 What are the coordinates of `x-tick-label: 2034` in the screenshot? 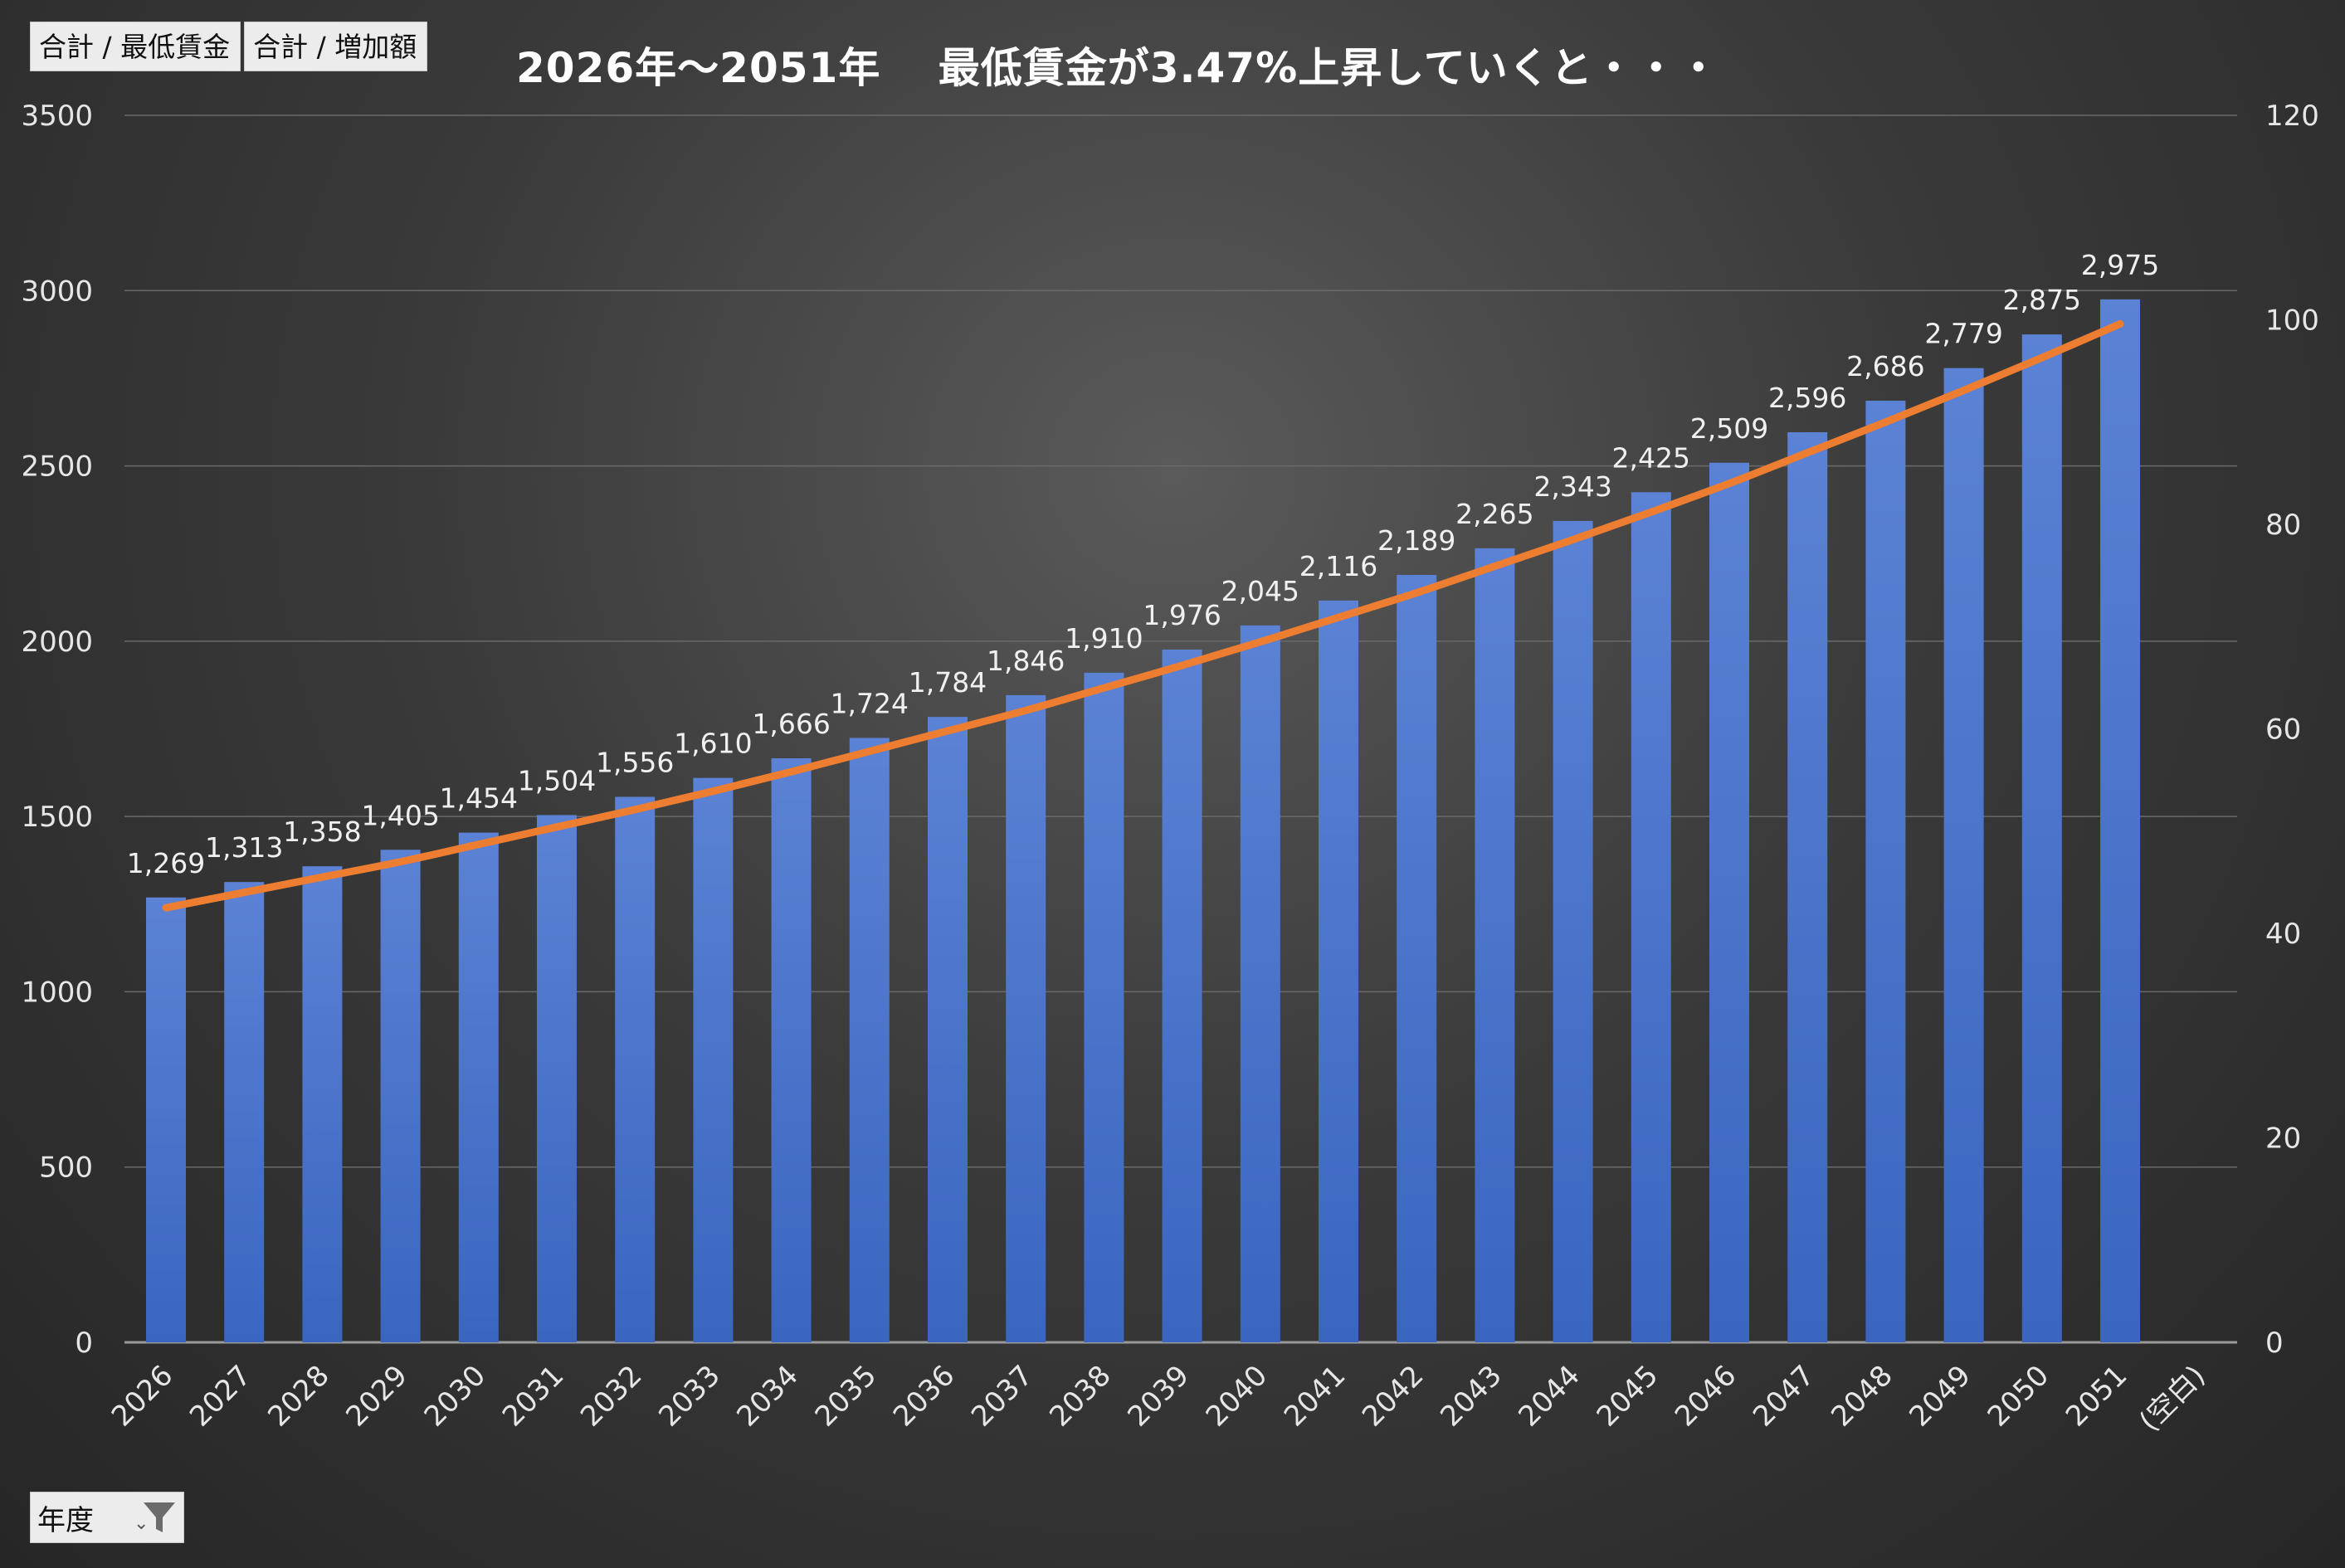 It's located at (767, 1396).